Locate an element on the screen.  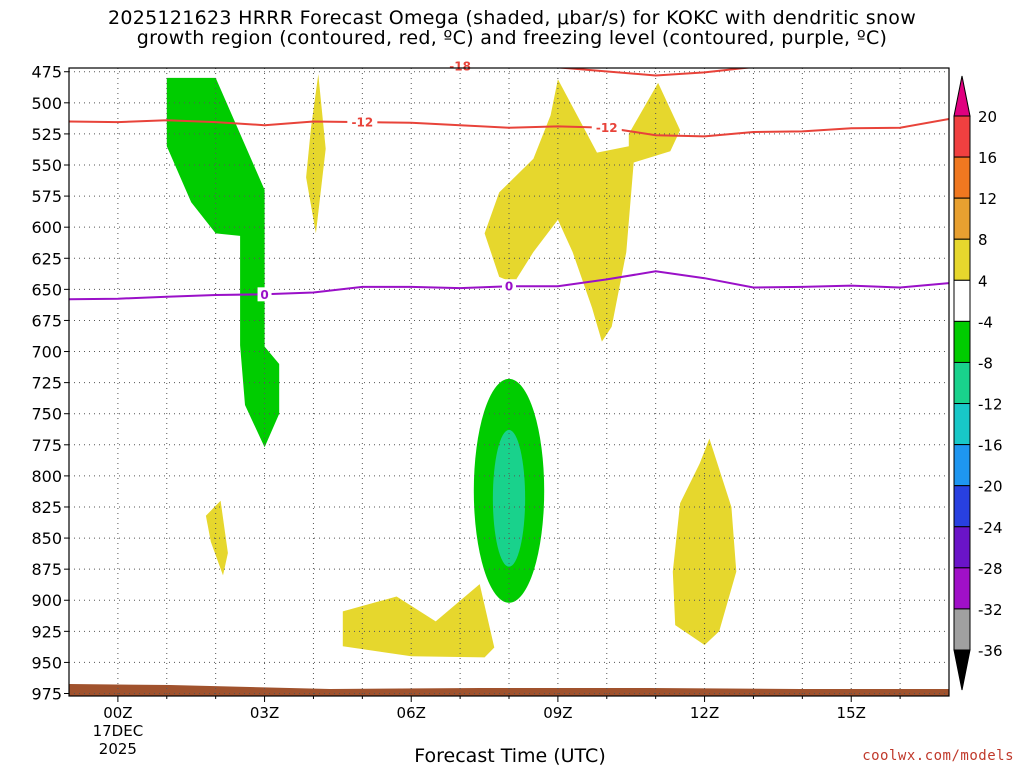
y-tick-label: 675 is located at coordinates (46, 320).